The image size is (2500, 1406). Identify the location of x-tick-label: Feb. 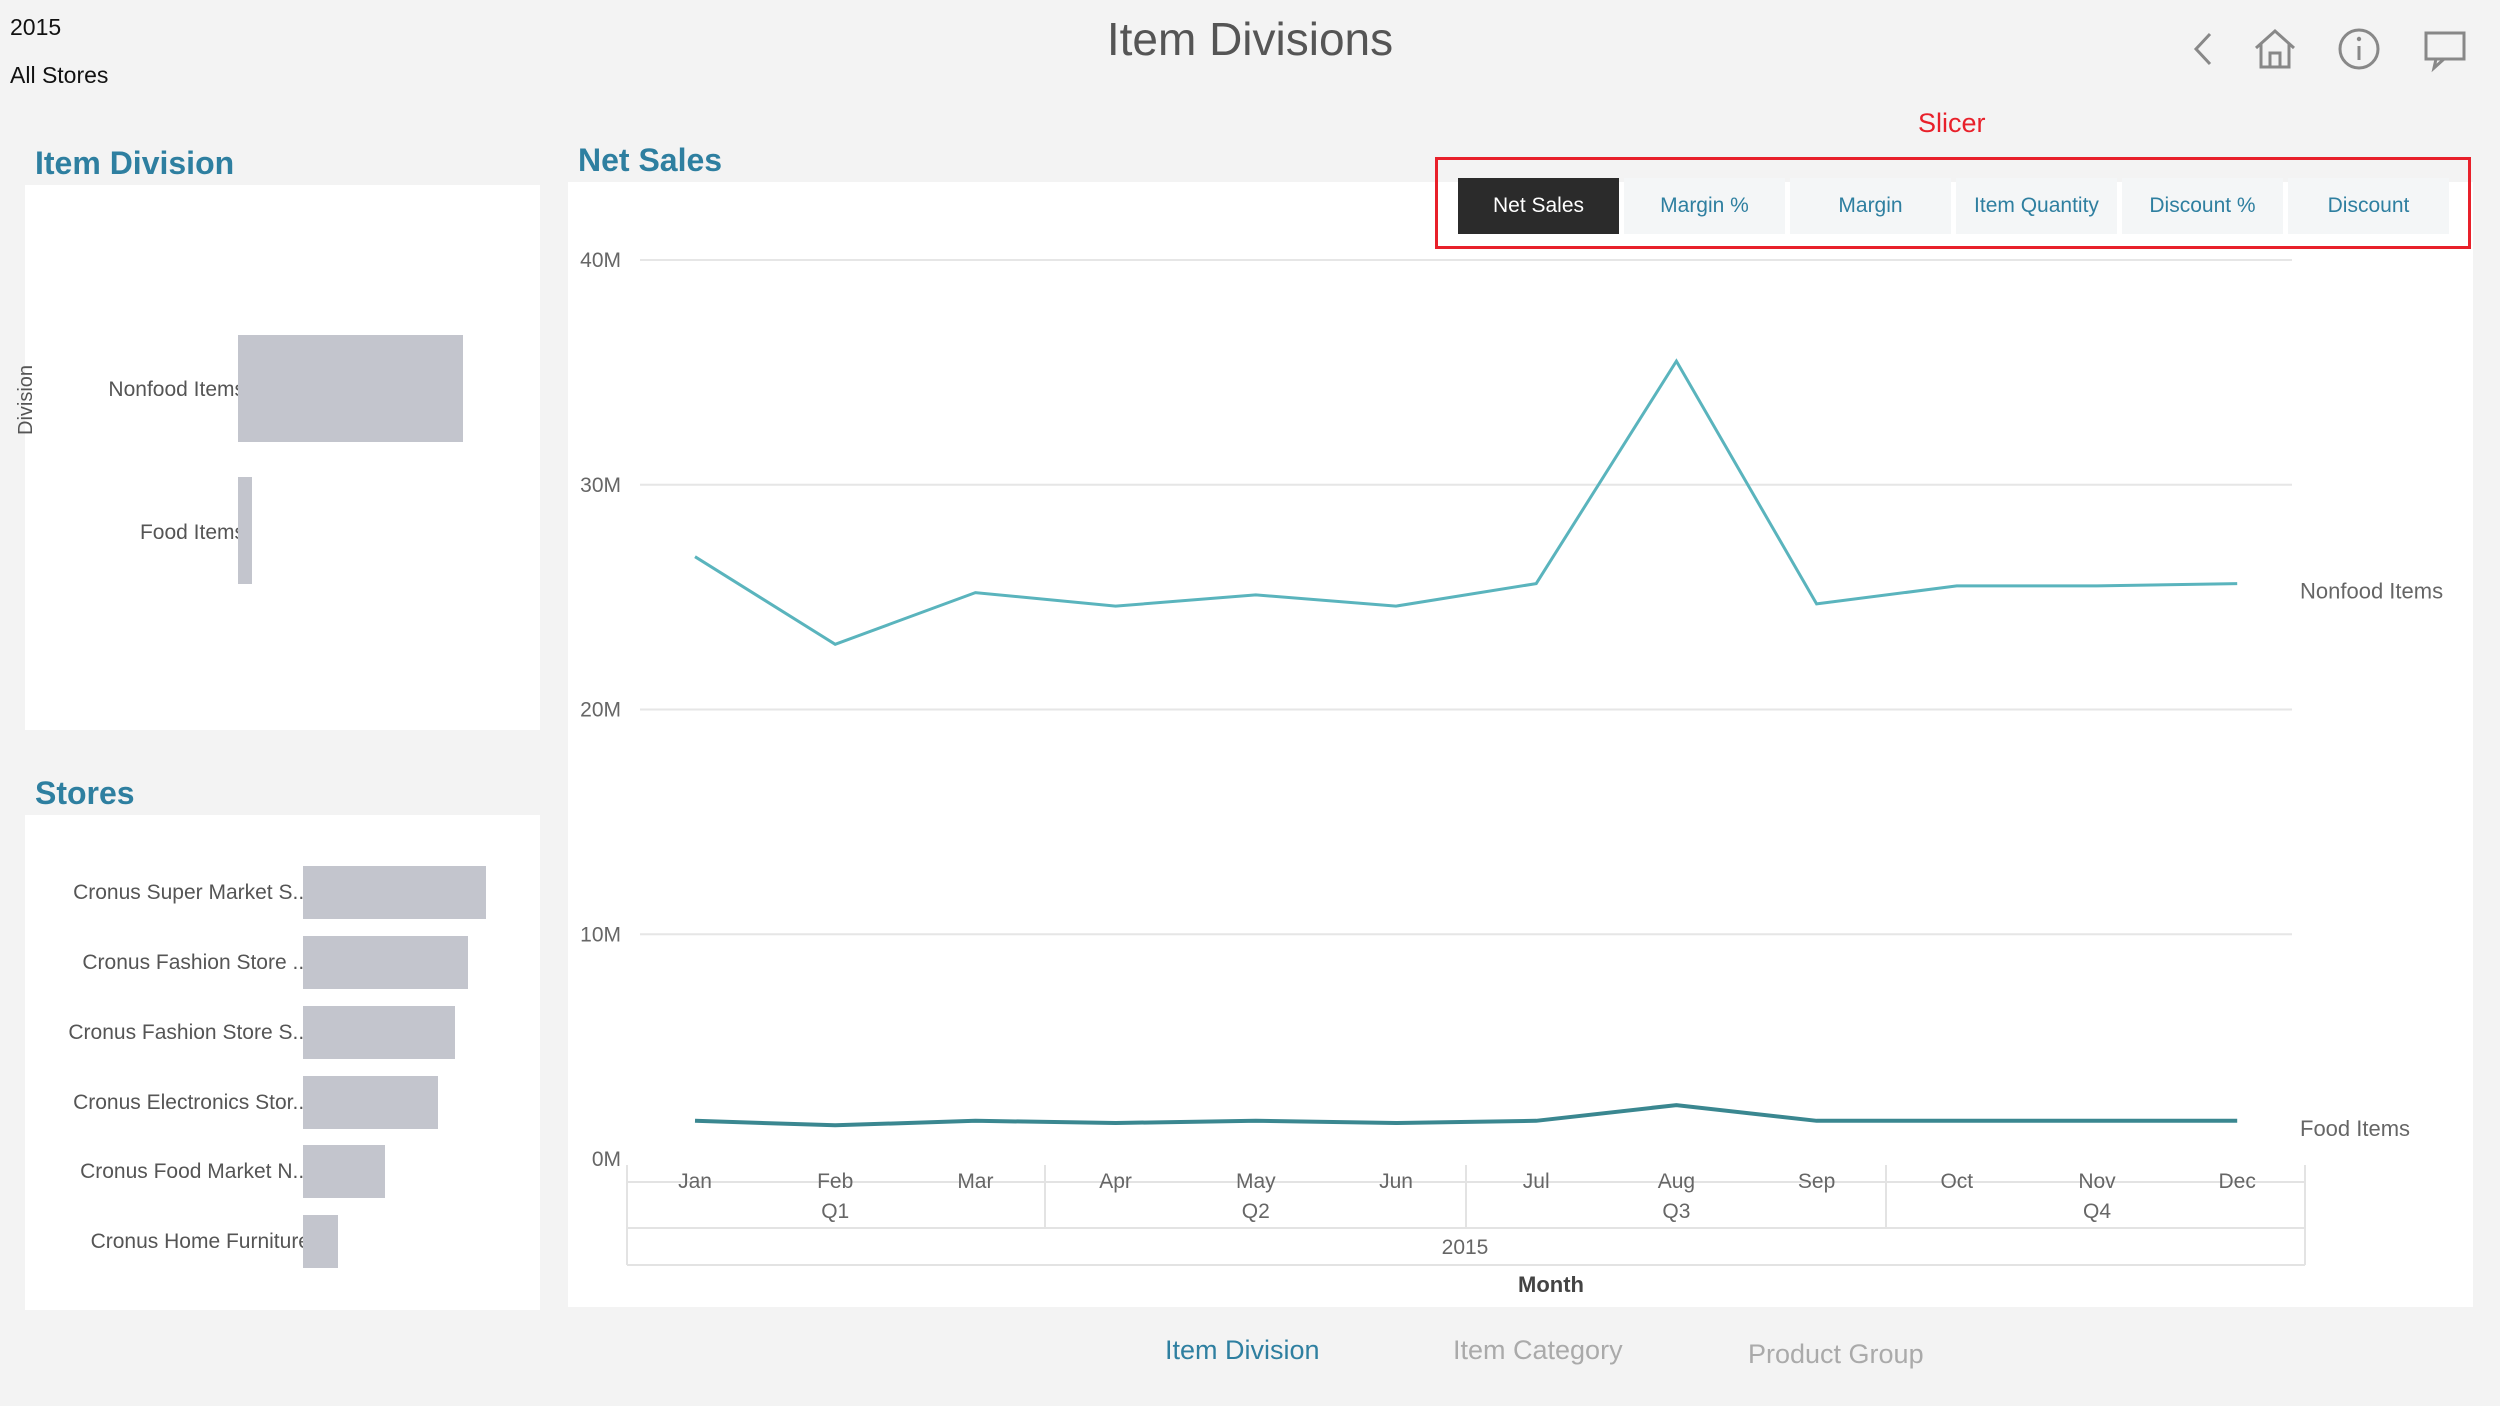
(835, 1181).